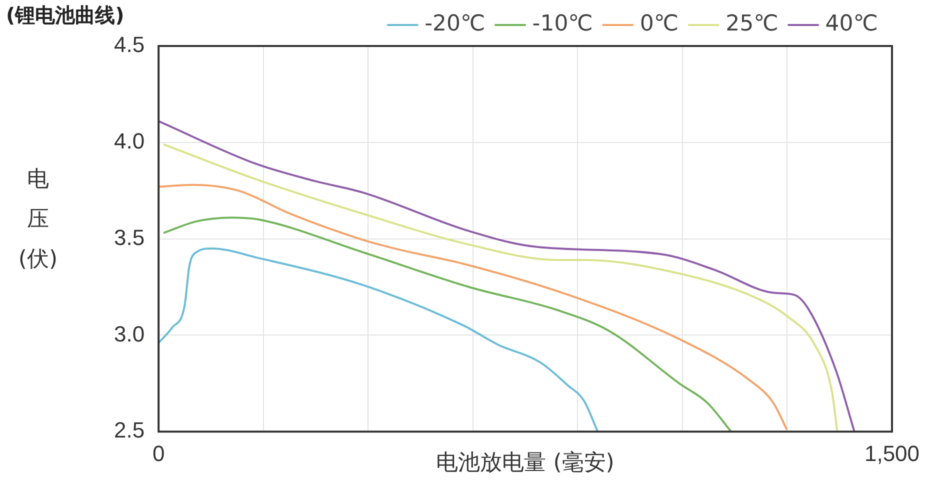 This screenshot has width=952, height=488. Describe the element at coordinates (752, 24) in the screenshot. I see `legend-label: 25℃` at that location.